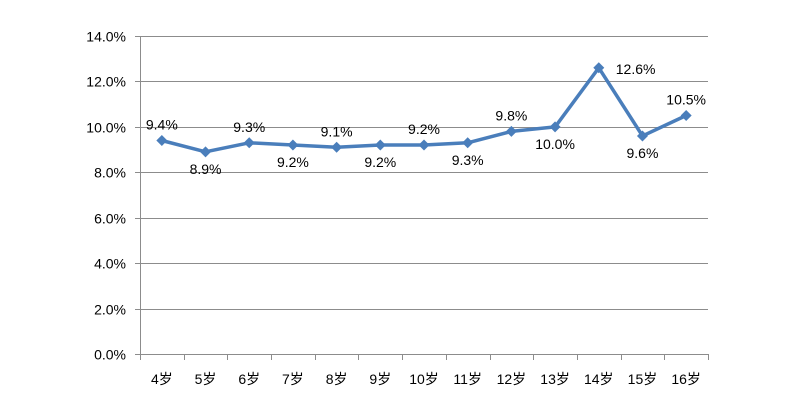 The image size is (787, 412). What do you see at coordinates (337, 131) in the screenshot?
I see `data-label: 9.1%` at bounding box center [337, 131].